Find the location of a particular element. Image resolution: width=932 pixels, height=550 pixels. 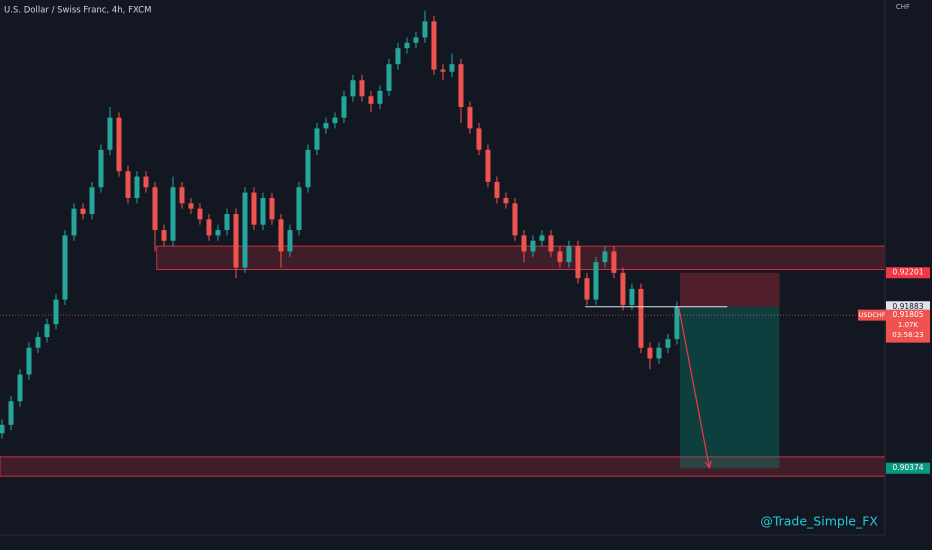

target-label: 0.90374 is located at coordinates (907, 467).